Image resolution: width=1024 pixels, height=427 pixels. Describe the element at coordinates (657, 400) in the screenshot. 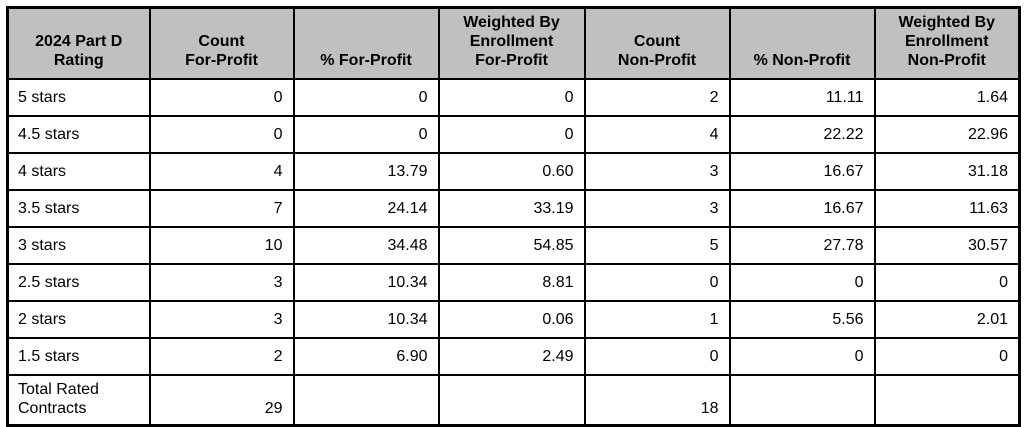

I see `cell-total-count-non-profit: 18` at that location.